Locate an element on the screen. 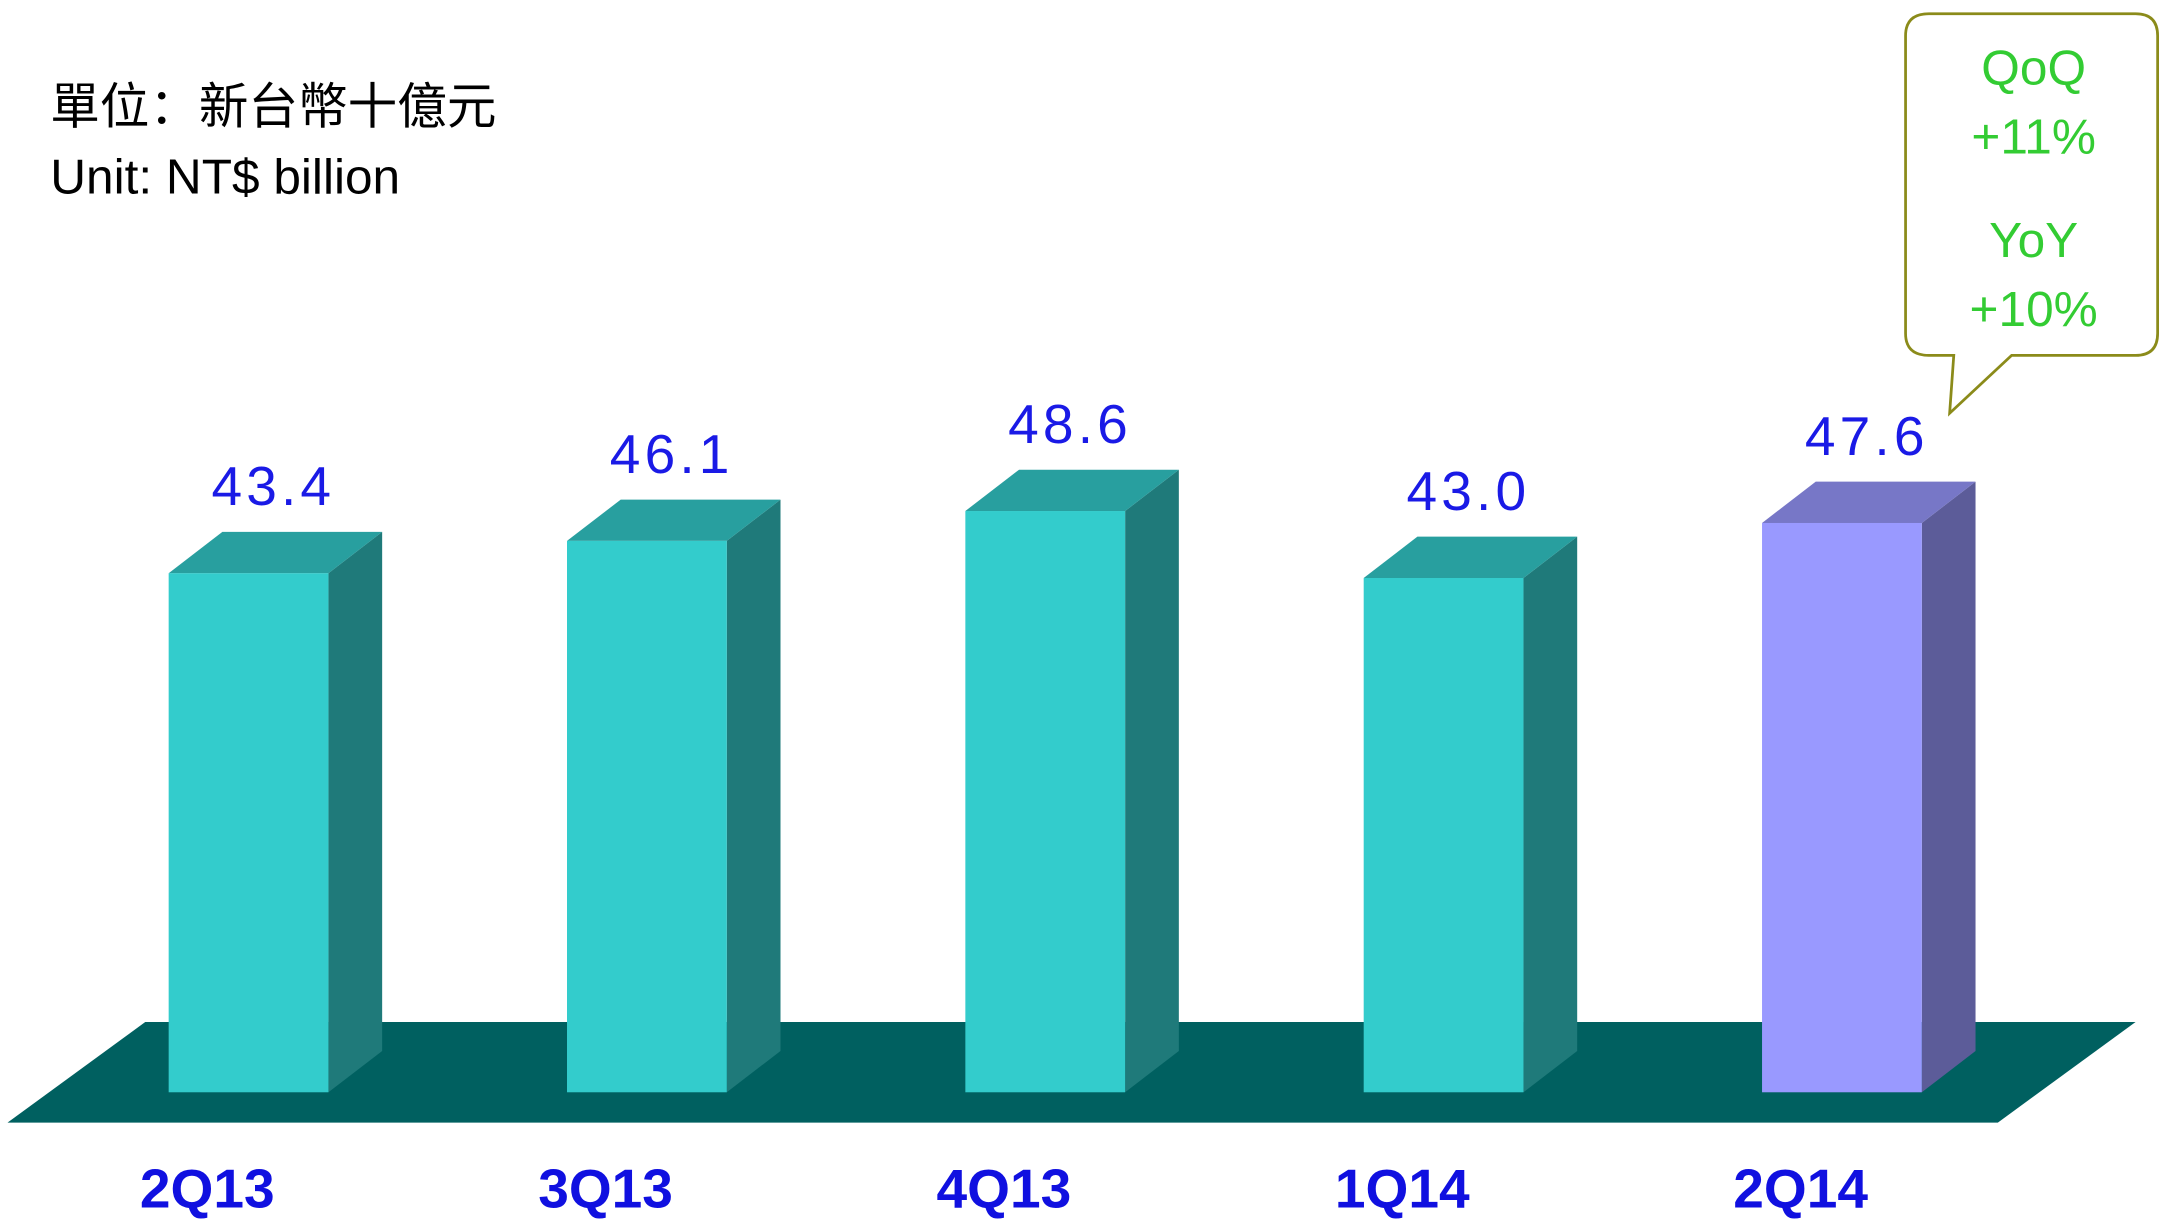 Image resolution: width=2161 pixels, height=1219 pixels. x-tick-label: 1Q14 is located at coordinates (1402, 1188).